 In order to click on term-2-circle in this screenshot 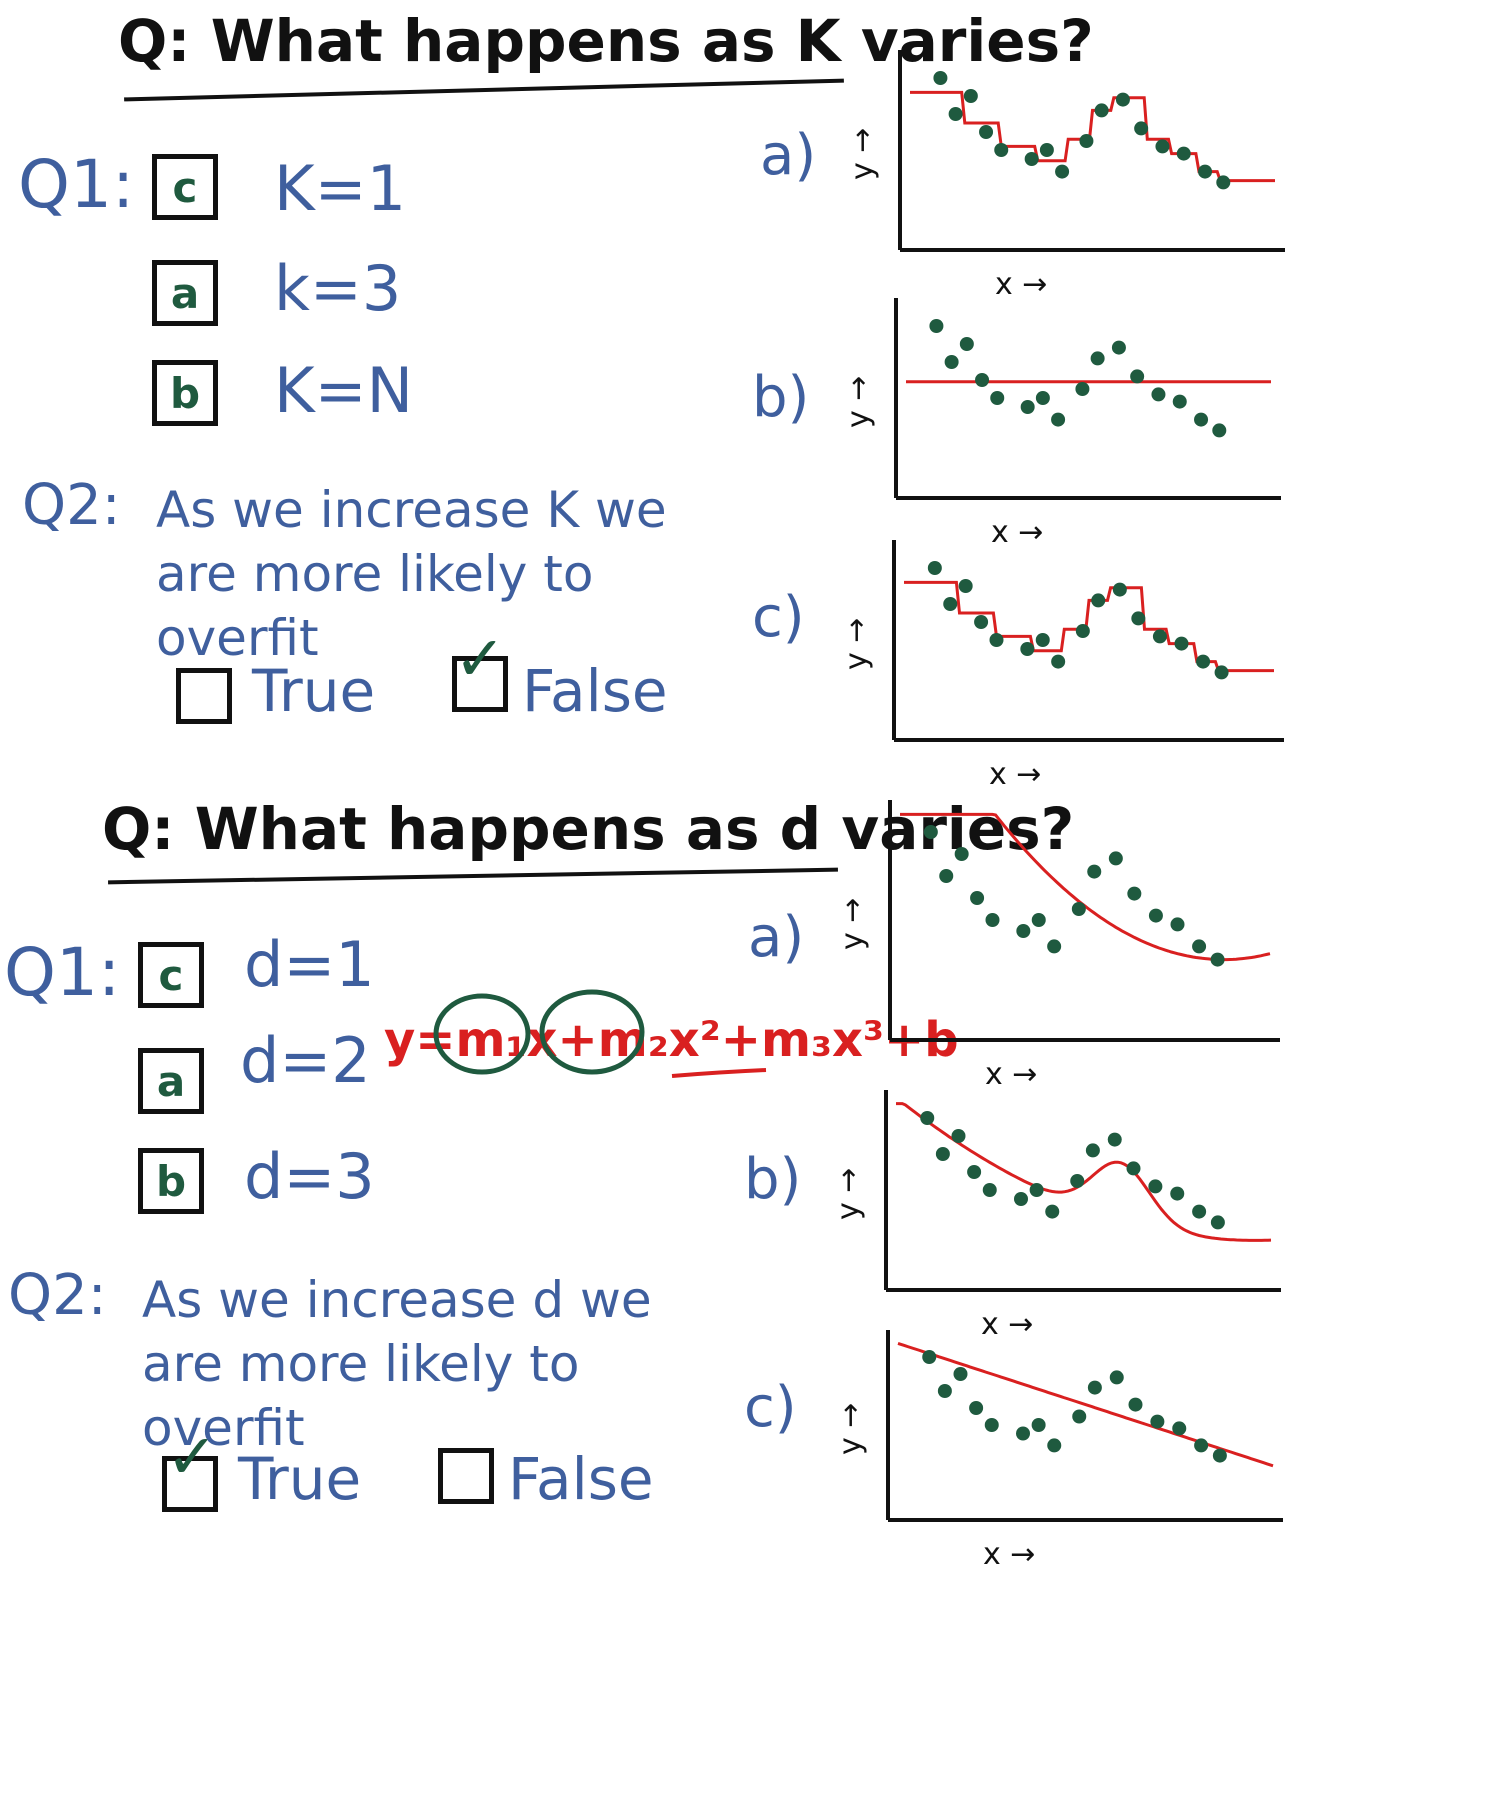, I will do `click(592, 1032)`.